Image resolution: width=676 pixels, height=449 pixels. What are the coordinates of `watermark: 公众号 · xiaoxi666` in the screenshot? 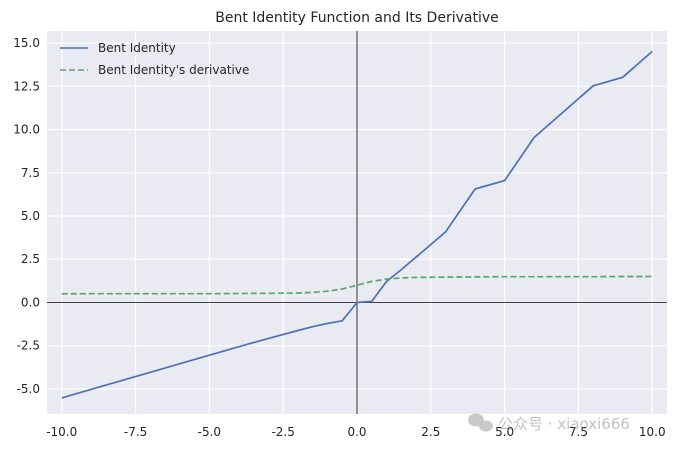 It's located at (549, 423).